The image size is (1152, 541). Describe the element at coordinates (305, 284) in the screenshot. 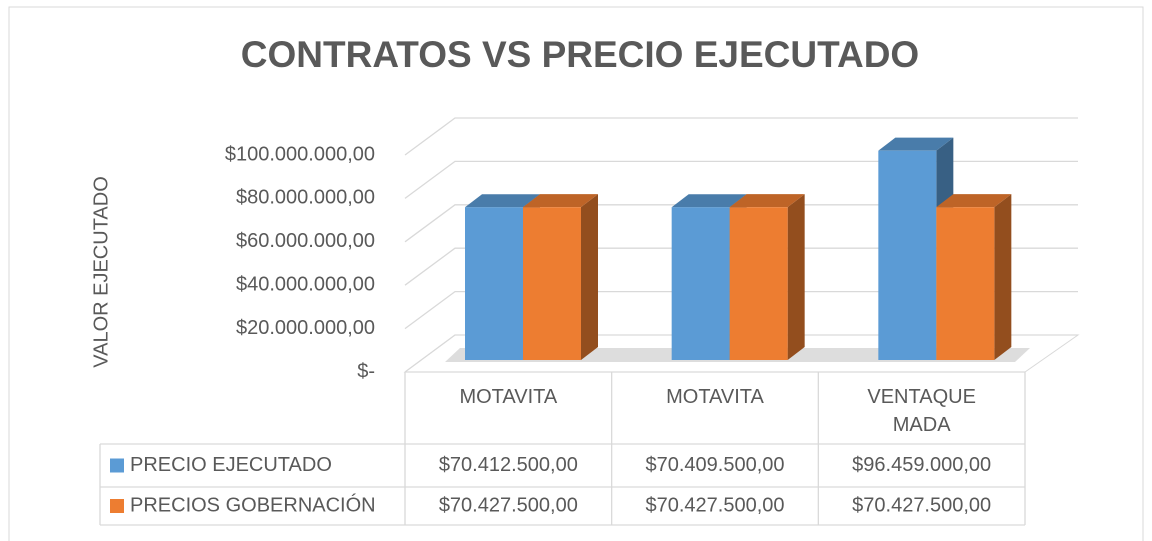

I see `y-tick-label: $40.000.000,00` at that location.